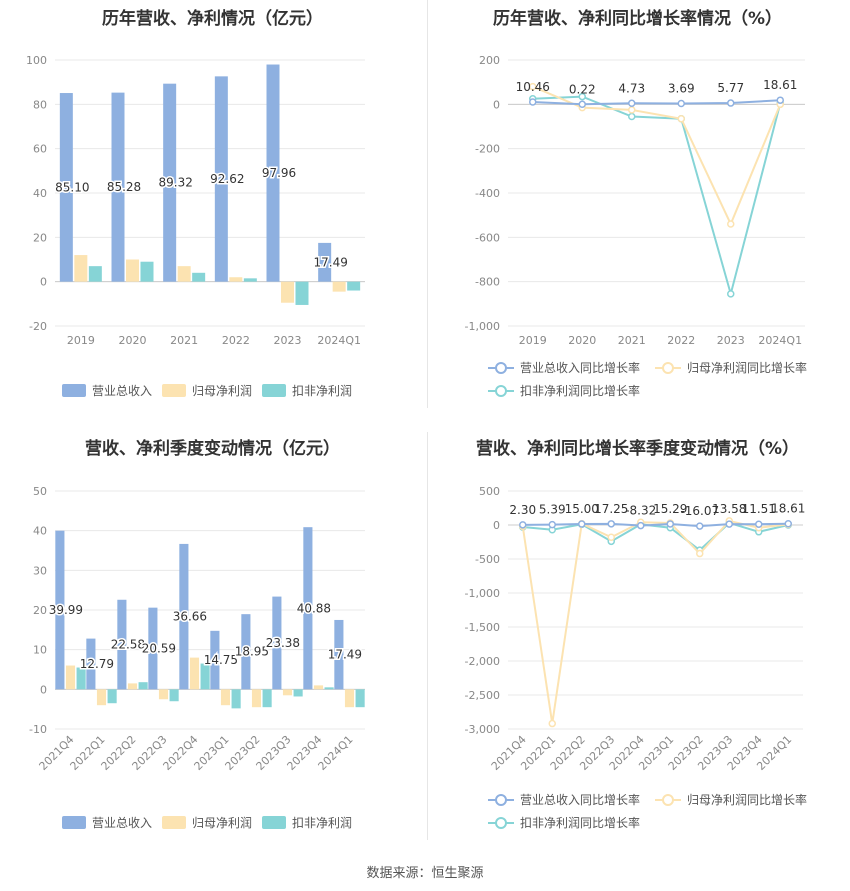 The height and width of the screenshot is (891, 850). I want to click on series-revenue-growth, so click(656, 102).